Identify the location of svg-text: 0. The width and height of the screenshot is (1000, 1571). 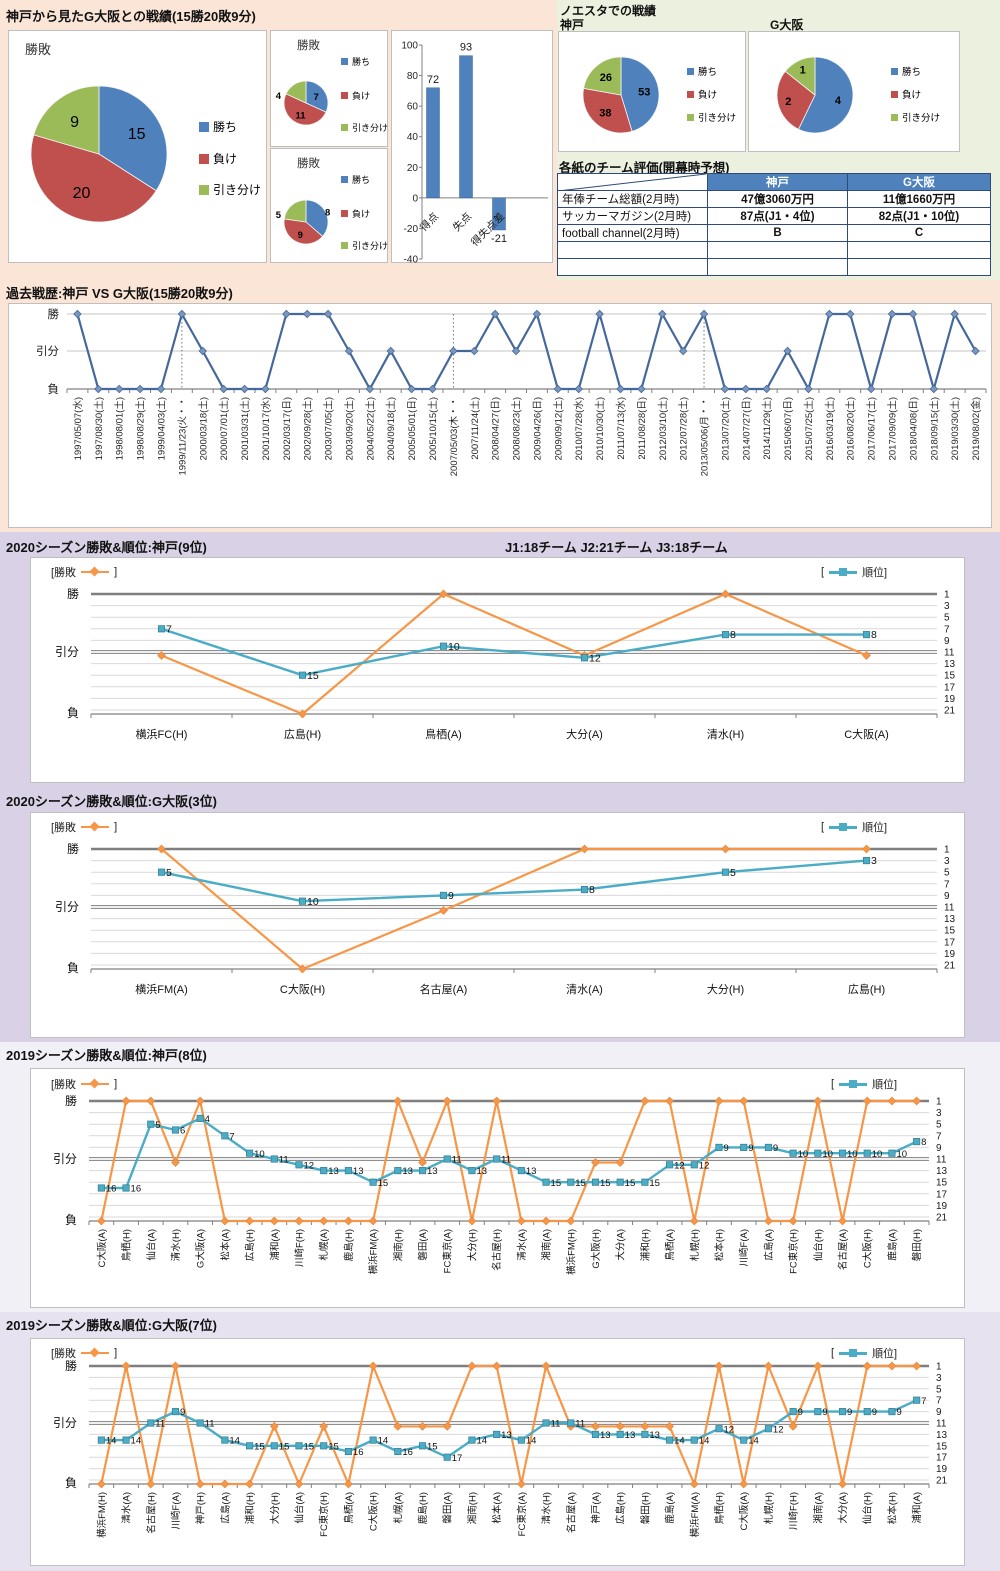
(415, 198).